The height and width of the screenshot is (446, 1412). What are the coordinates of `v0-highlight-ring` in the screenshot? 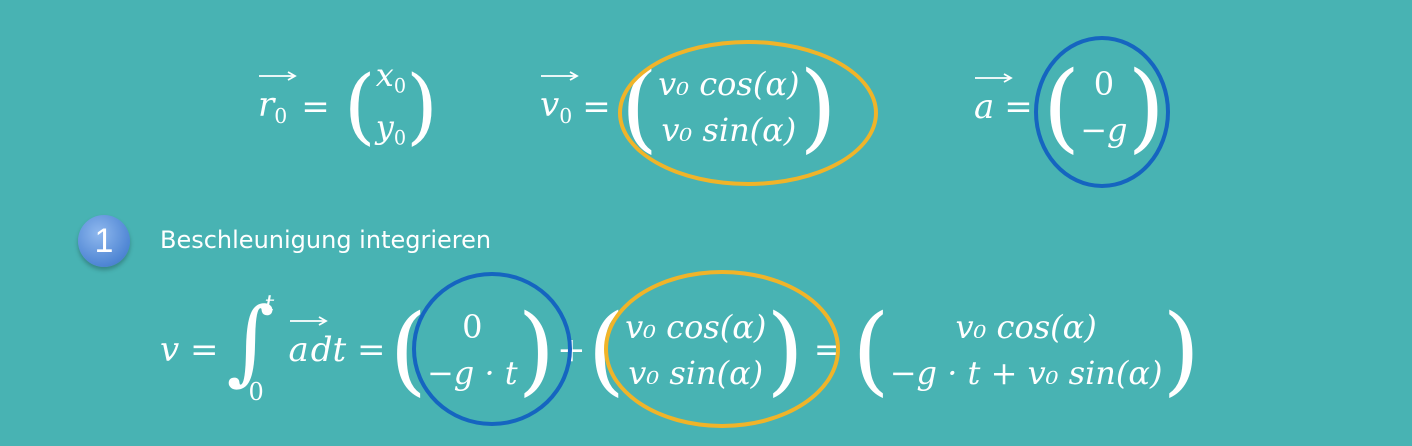 It's located at (748, 113).